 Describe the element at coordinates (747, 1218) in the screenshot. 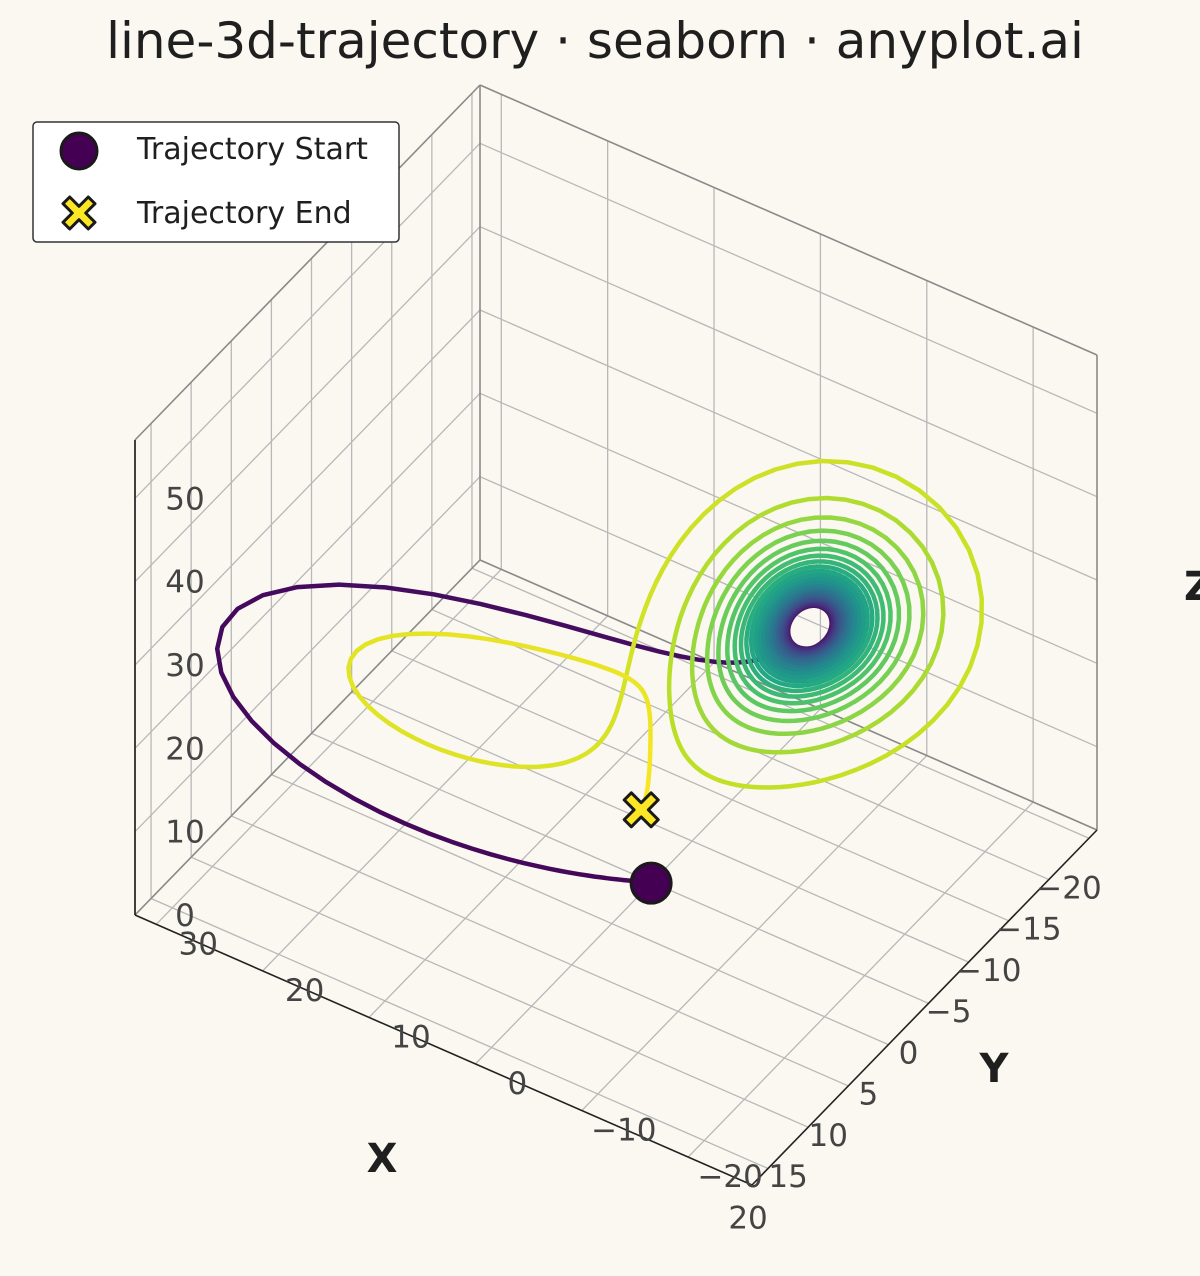

I see `x-tick-label: 20` at that location.